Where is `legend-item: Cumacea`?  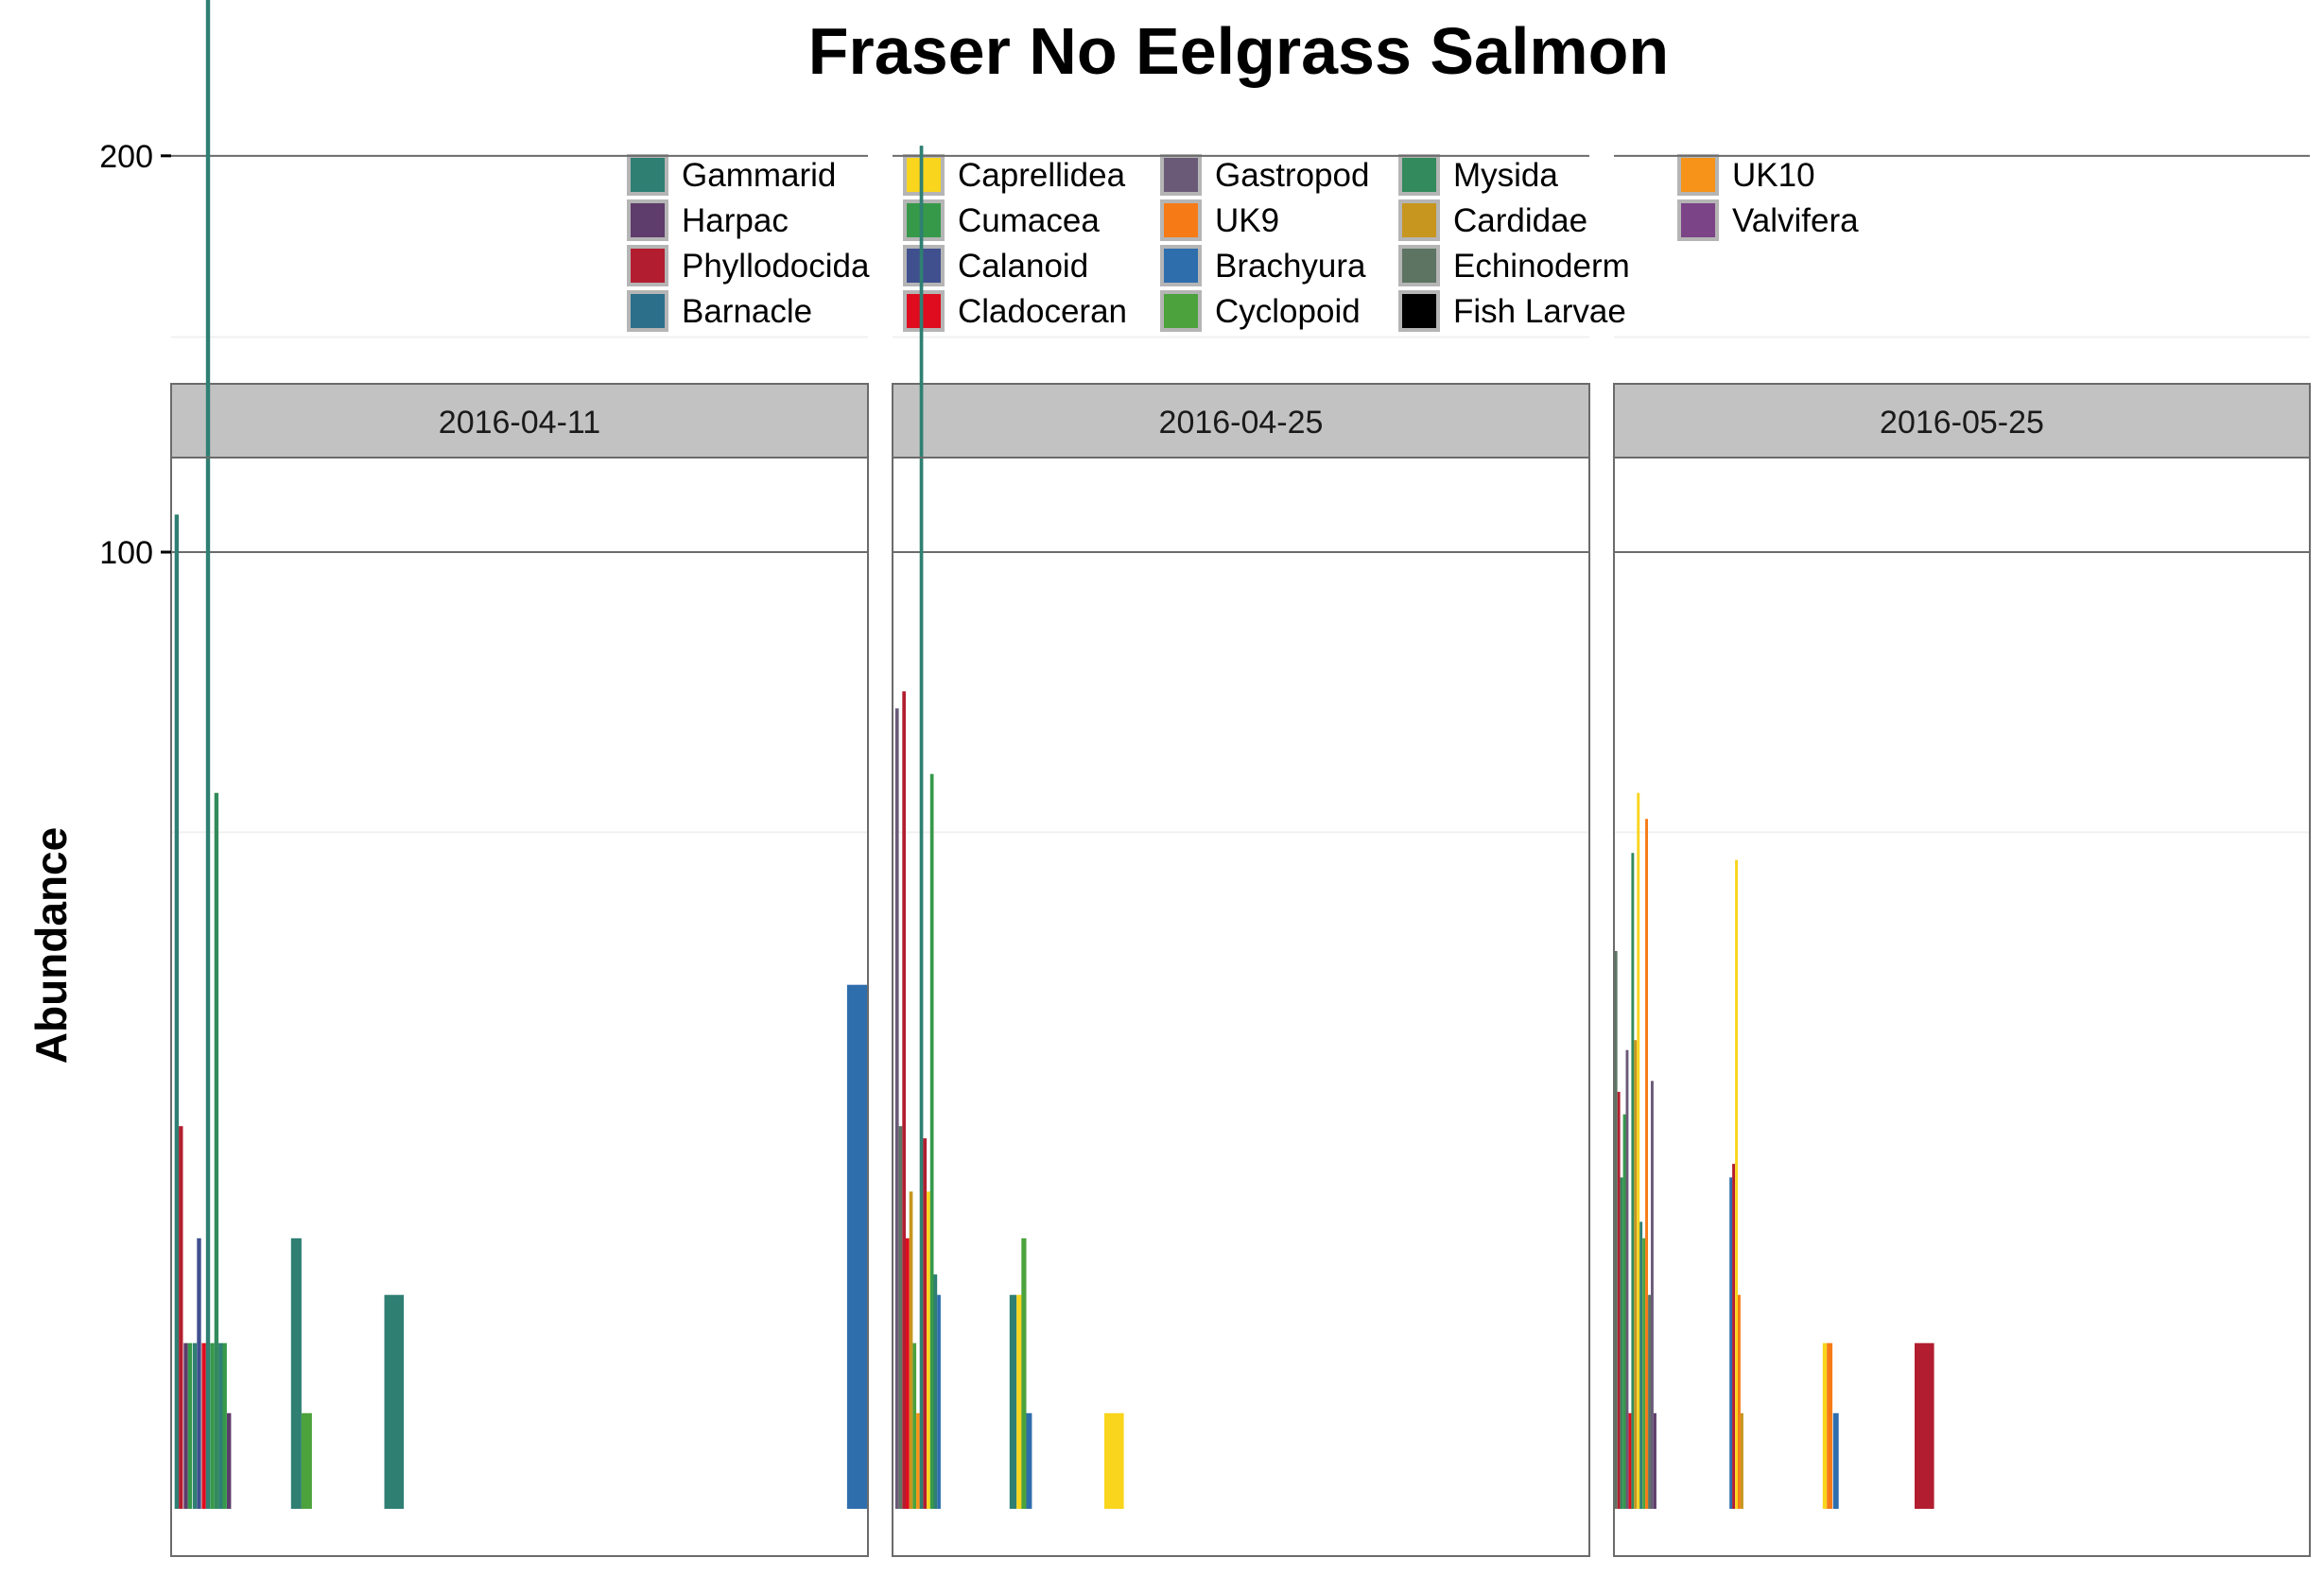 legend-item: Cumacea is located at coordinates (1001, 220).